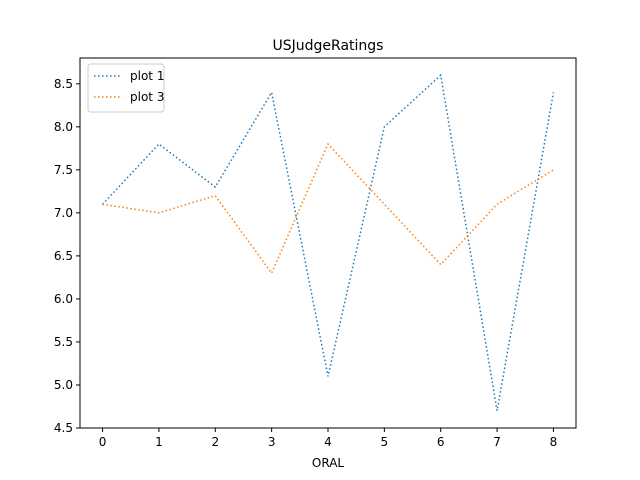 The image size is (640, 480). Describe the element at coordinates (126, 88) in the screenshot. I see `legend: plot 1 plot 3` at that location.